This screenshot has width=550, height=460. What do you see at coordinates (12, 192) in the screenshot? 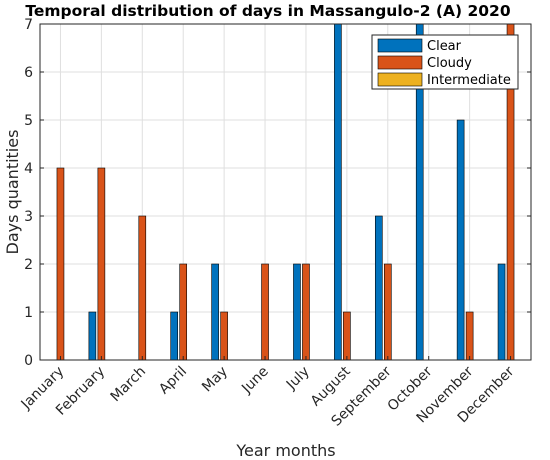
I see `y-axis-label: Days quantities` at bounding box center [12, 192].